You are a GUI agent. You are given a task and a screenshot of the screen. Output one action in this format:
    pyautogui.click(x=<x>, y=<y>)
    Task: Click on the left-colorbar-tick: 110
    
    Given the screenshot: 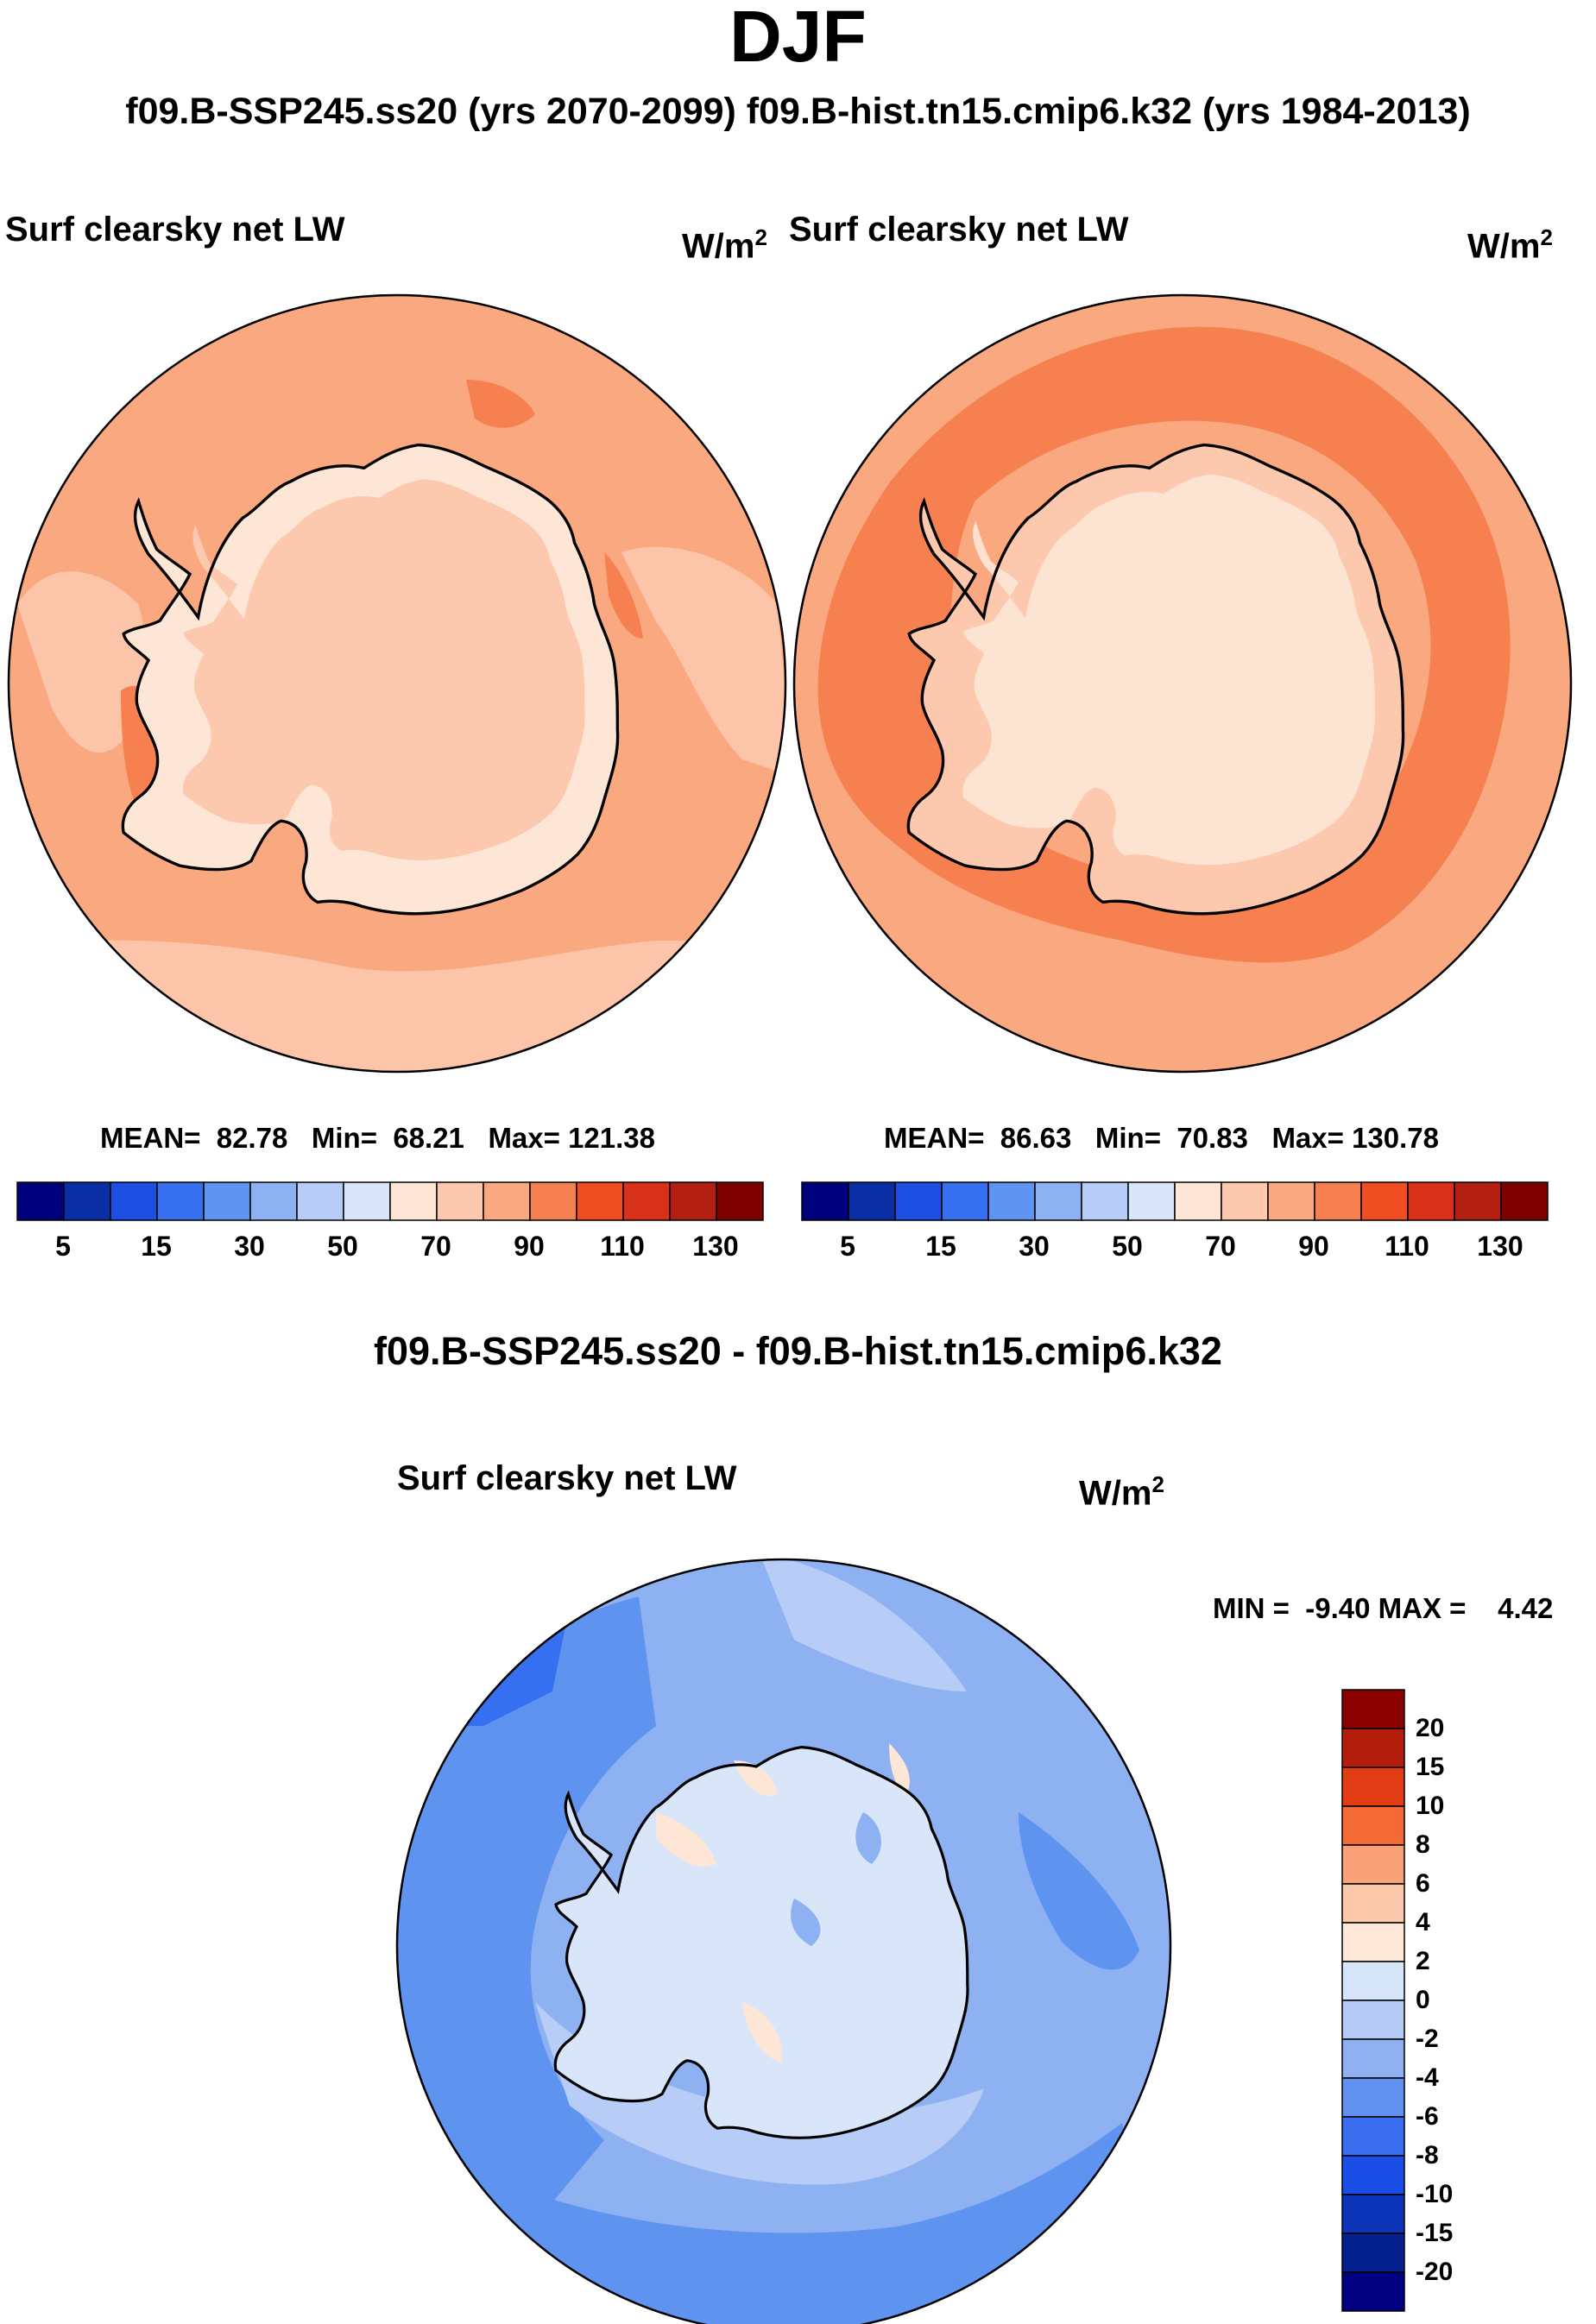 What is the action you would take?
    pyautogui.click(x=622, y=1246)
    